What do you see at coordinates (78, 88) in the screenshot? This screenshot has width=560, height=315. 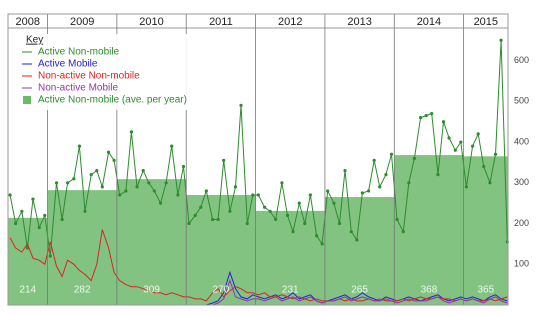 I see `legend-label: Non-active Mobile` at bounding box center [78, 88].